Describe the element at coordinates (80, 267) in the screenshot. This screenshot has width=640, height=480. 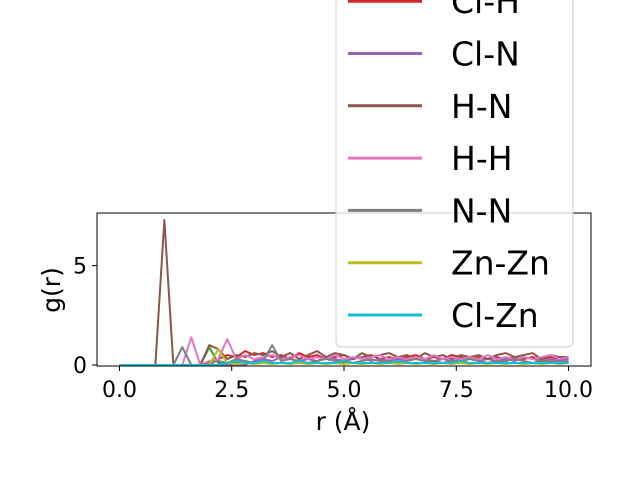
I see `y-tick-label: 5` at that location.